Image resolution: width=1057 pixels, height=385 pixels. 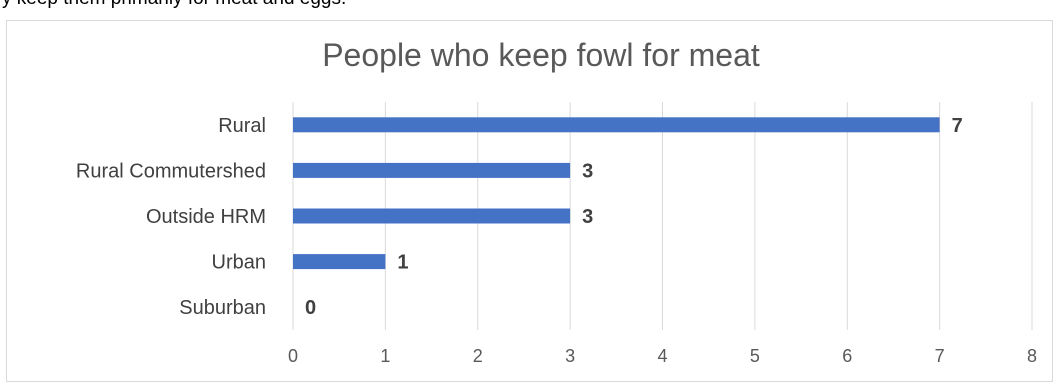 What do you see at coordinates (206, 217) in the screenshot?
I see `category-label: Outside HRM` at bounding box center [206, 217].